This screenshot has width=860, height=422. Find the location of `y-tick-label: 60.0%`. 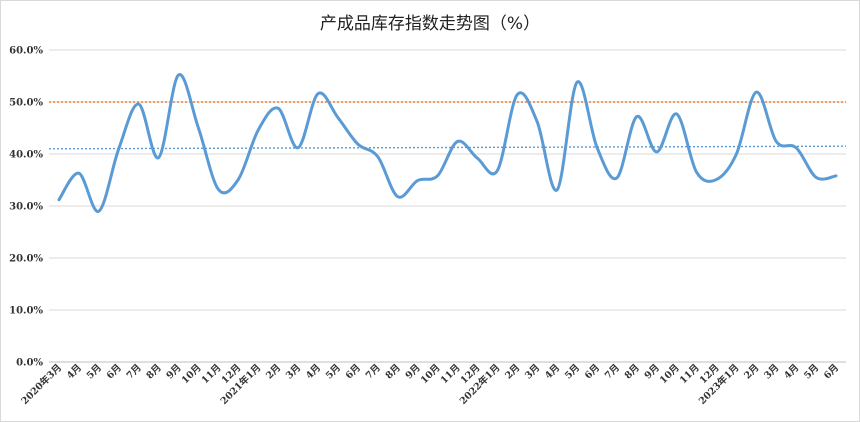

y-tick-label: 60.0% is located at coordinates (26, 51).